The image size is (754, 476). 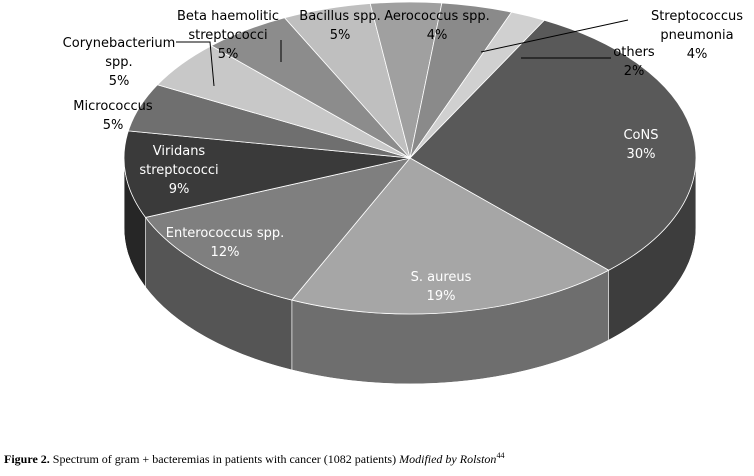 What do you see at coordinates (113, 116) in the screenshot?
I see `slice-label-micrococcus: Micrococcus 5%` at bounding box center [113, 116].